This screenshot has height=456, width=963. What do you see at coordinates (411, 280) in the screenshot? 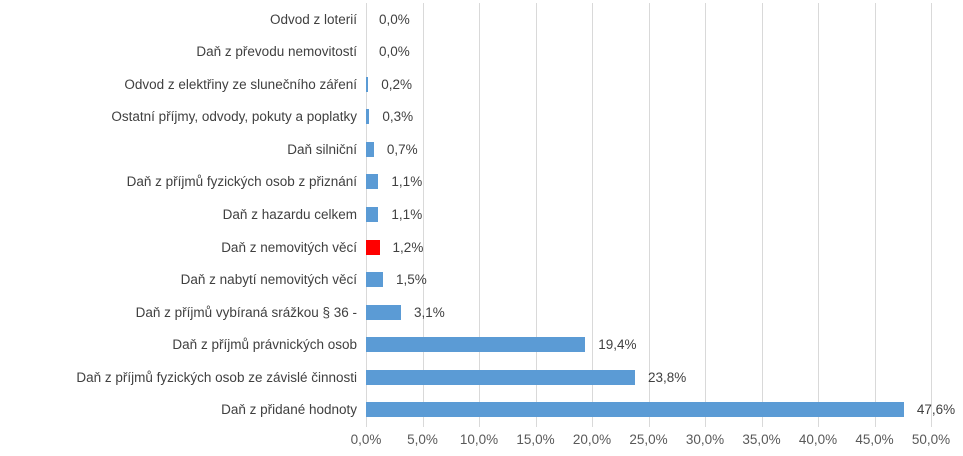
I see `value-label: 1,5%` at bounding box center [411, 280].